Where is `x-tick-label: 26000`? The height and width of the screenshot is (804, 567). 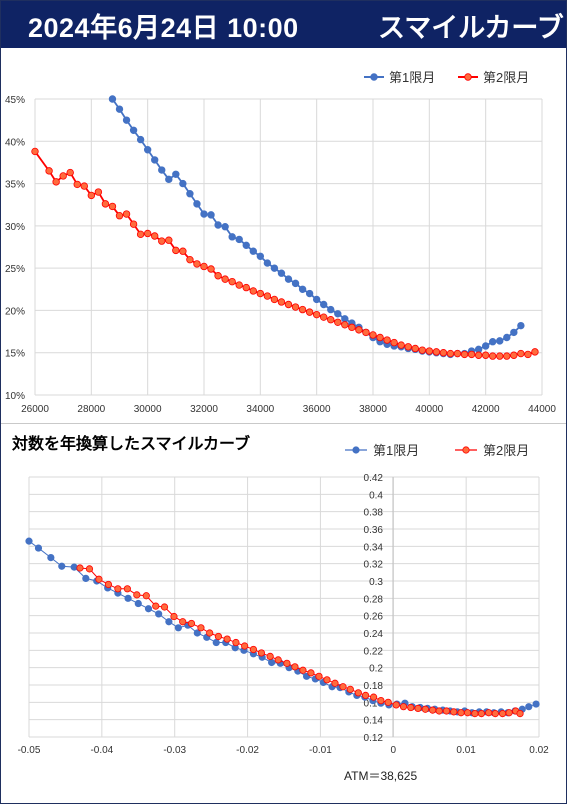 x-tick-label: 26000 is located at coordinates (35, 409).